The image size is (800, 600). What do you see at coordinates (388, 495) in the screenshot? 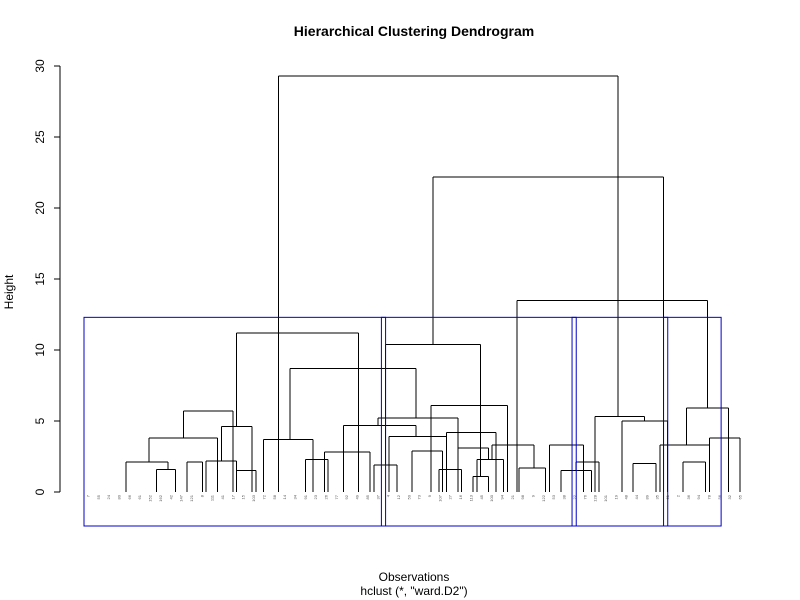
I see `leaf-label: 4` at bounding box center [388, 495].